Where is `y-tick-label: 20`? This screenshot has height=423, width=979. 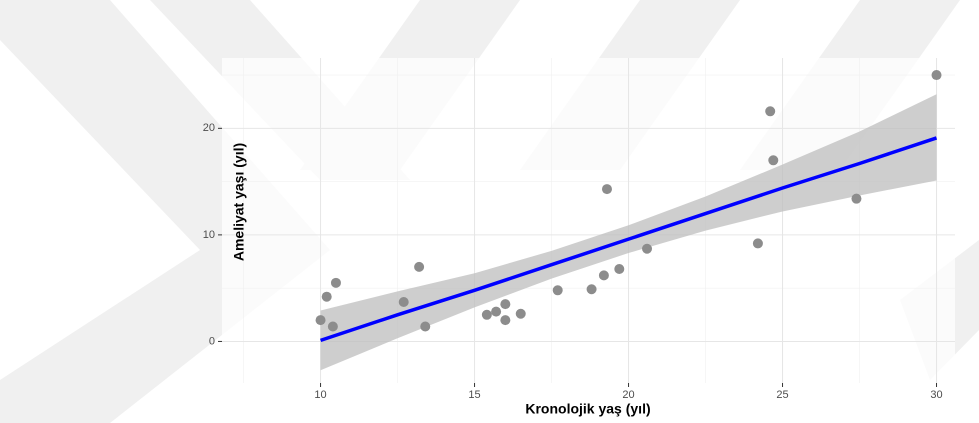
y-tick-label: 20 is located at coordinates (209, 128).